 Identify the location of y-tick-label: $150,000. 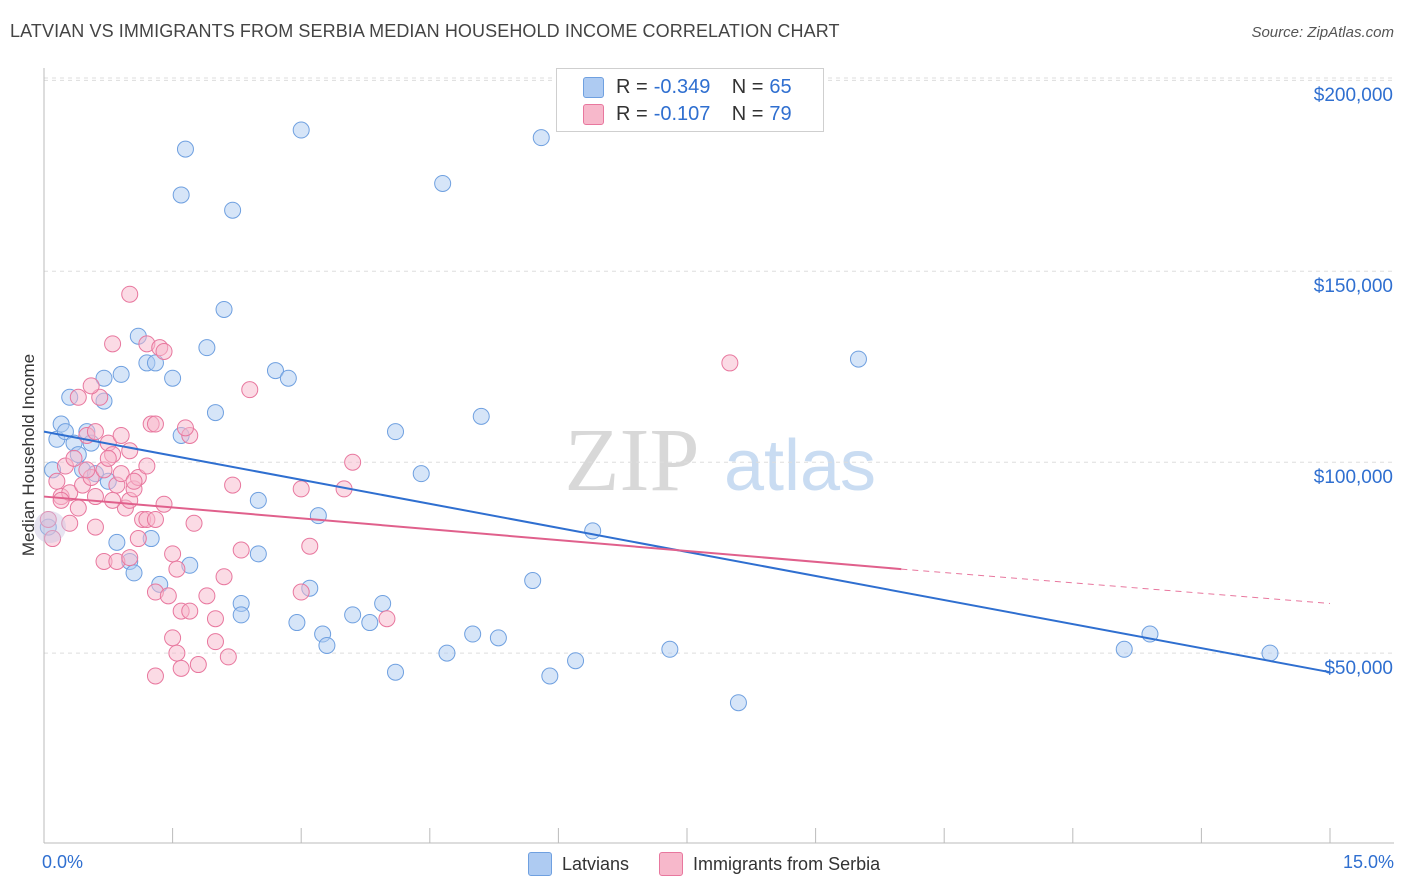
(1353, 286).